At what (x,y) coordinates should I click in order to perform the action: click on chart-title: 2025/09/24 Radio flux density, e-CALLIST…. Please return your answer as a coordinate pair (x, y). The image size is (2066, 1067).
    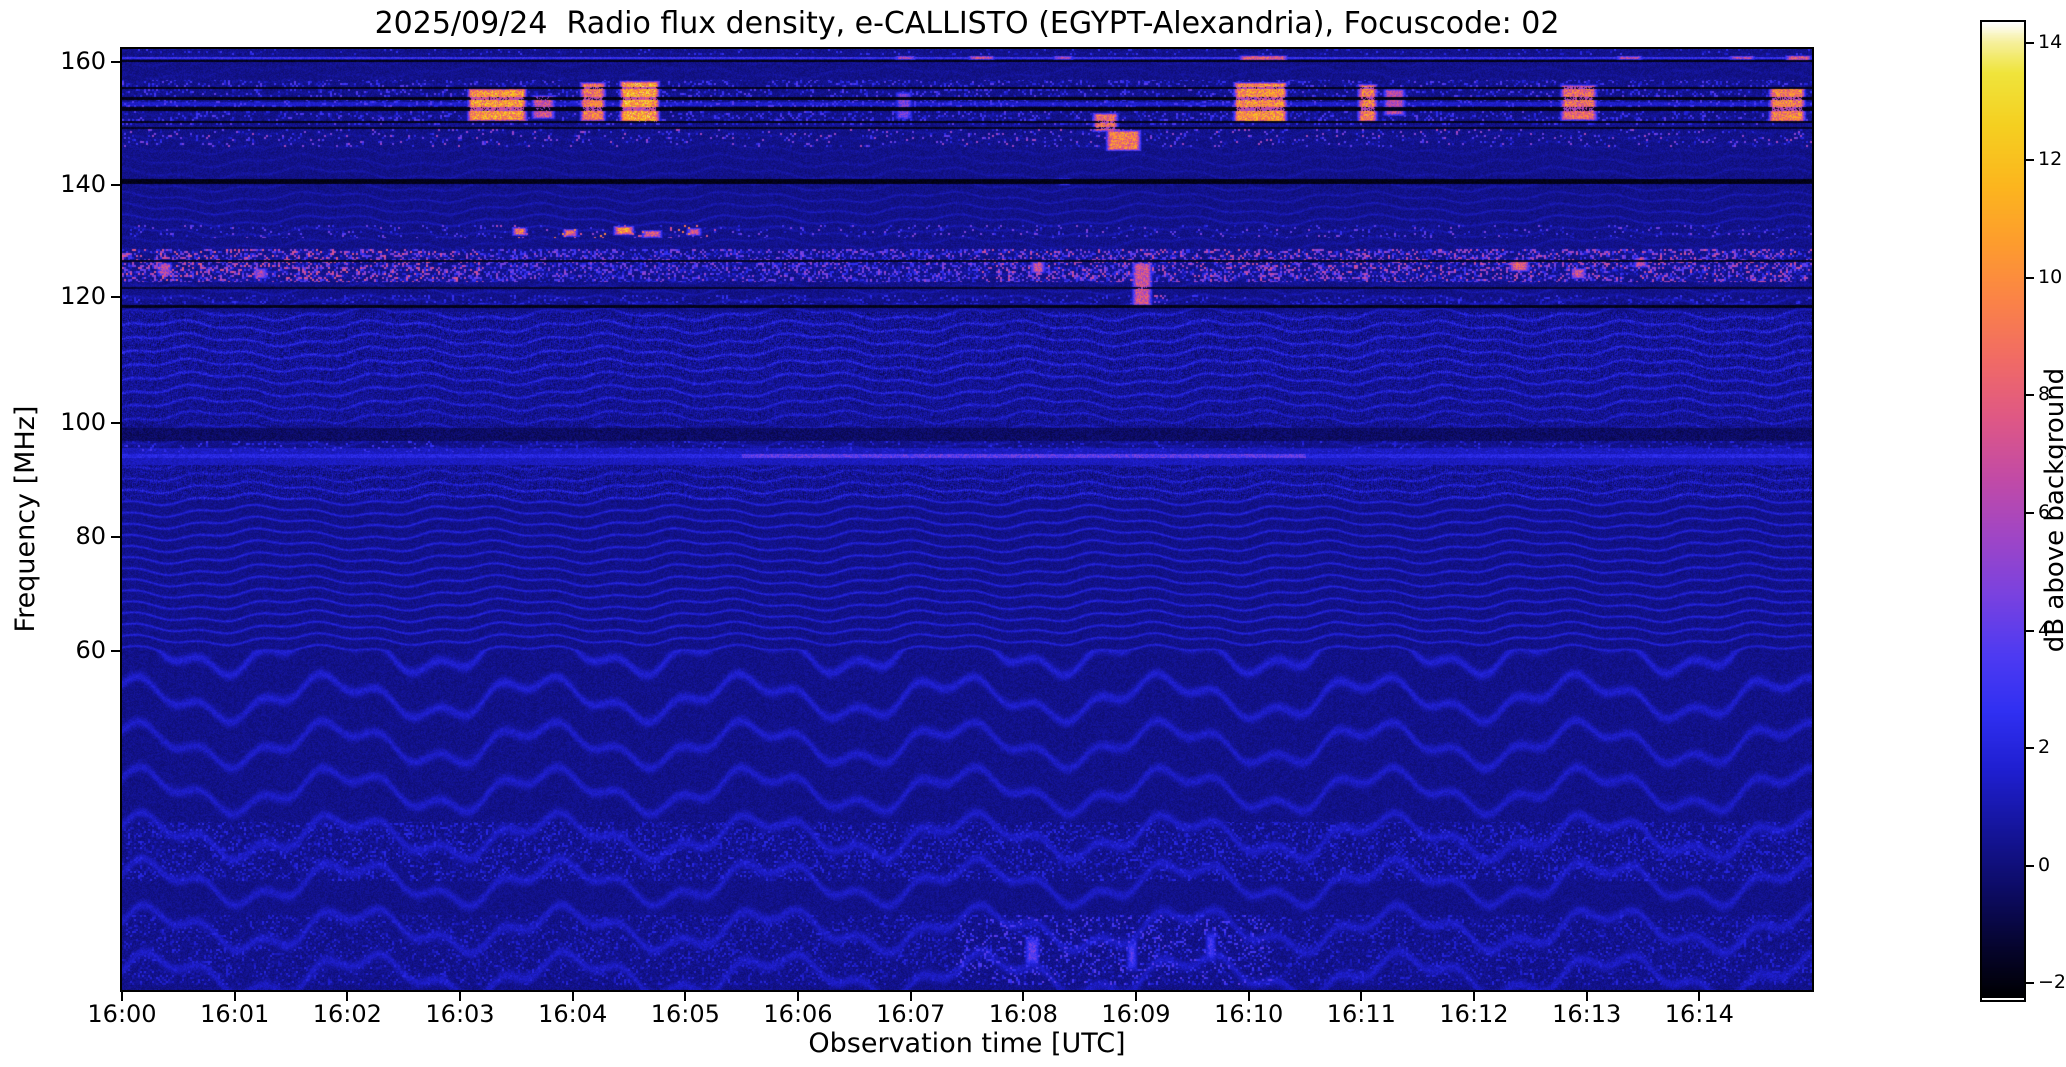
    Looking at the image, I should click on (967, 23).